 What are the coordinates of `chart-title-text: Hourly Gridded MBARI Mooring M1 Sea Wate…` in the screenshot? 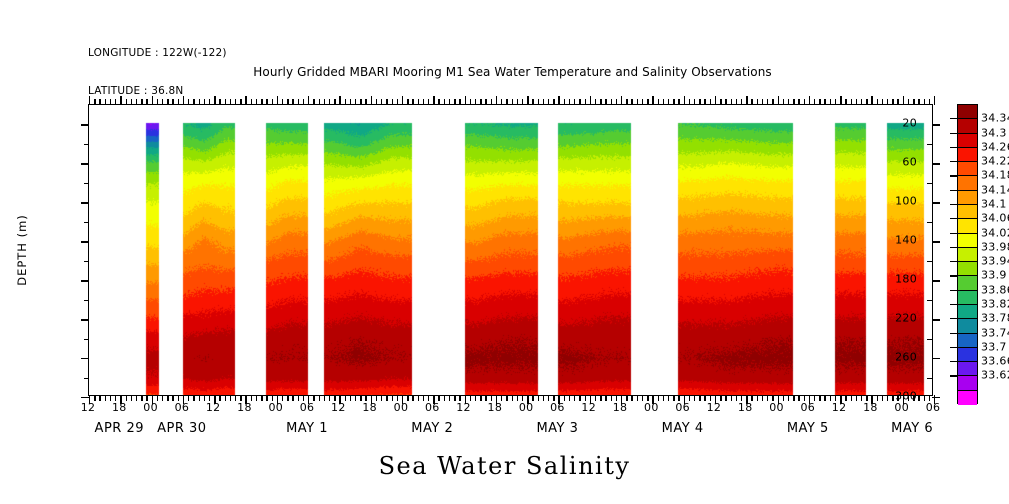 It's located at (512, 72).